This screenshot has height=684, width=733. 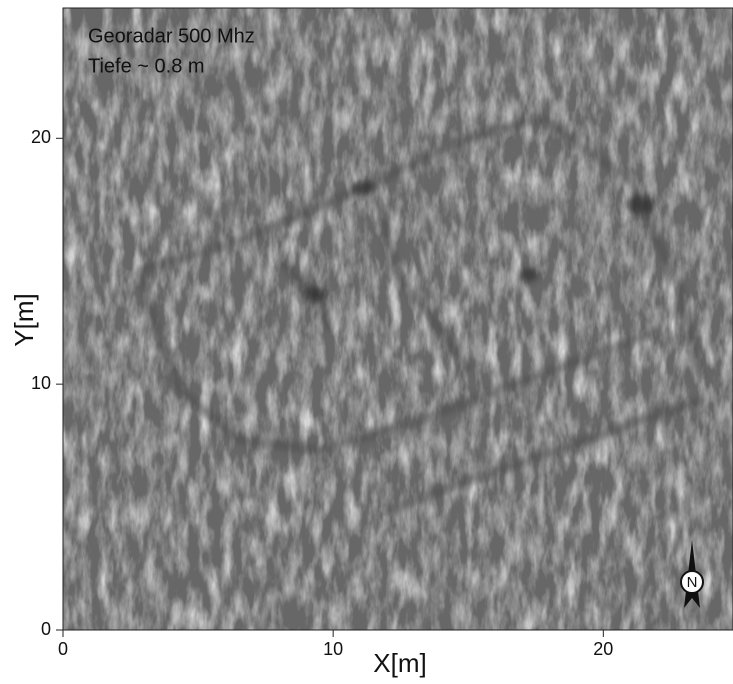 I want to click on north-label: N, so click(x=692, y=582).